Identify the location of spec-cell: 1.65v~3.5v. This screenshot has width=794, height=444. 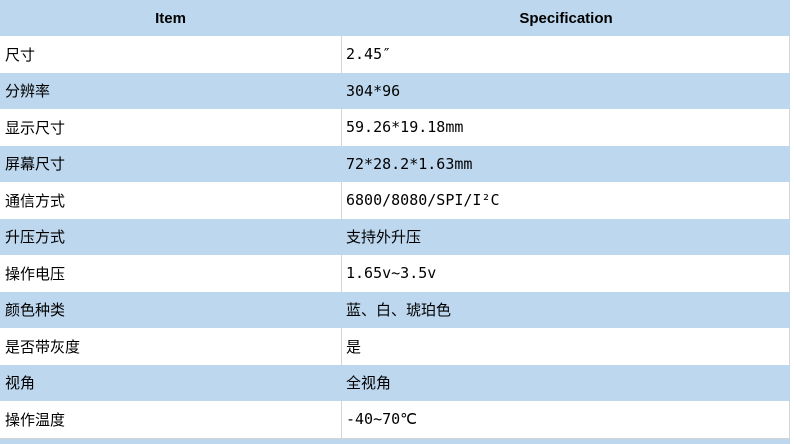
(565, 273).